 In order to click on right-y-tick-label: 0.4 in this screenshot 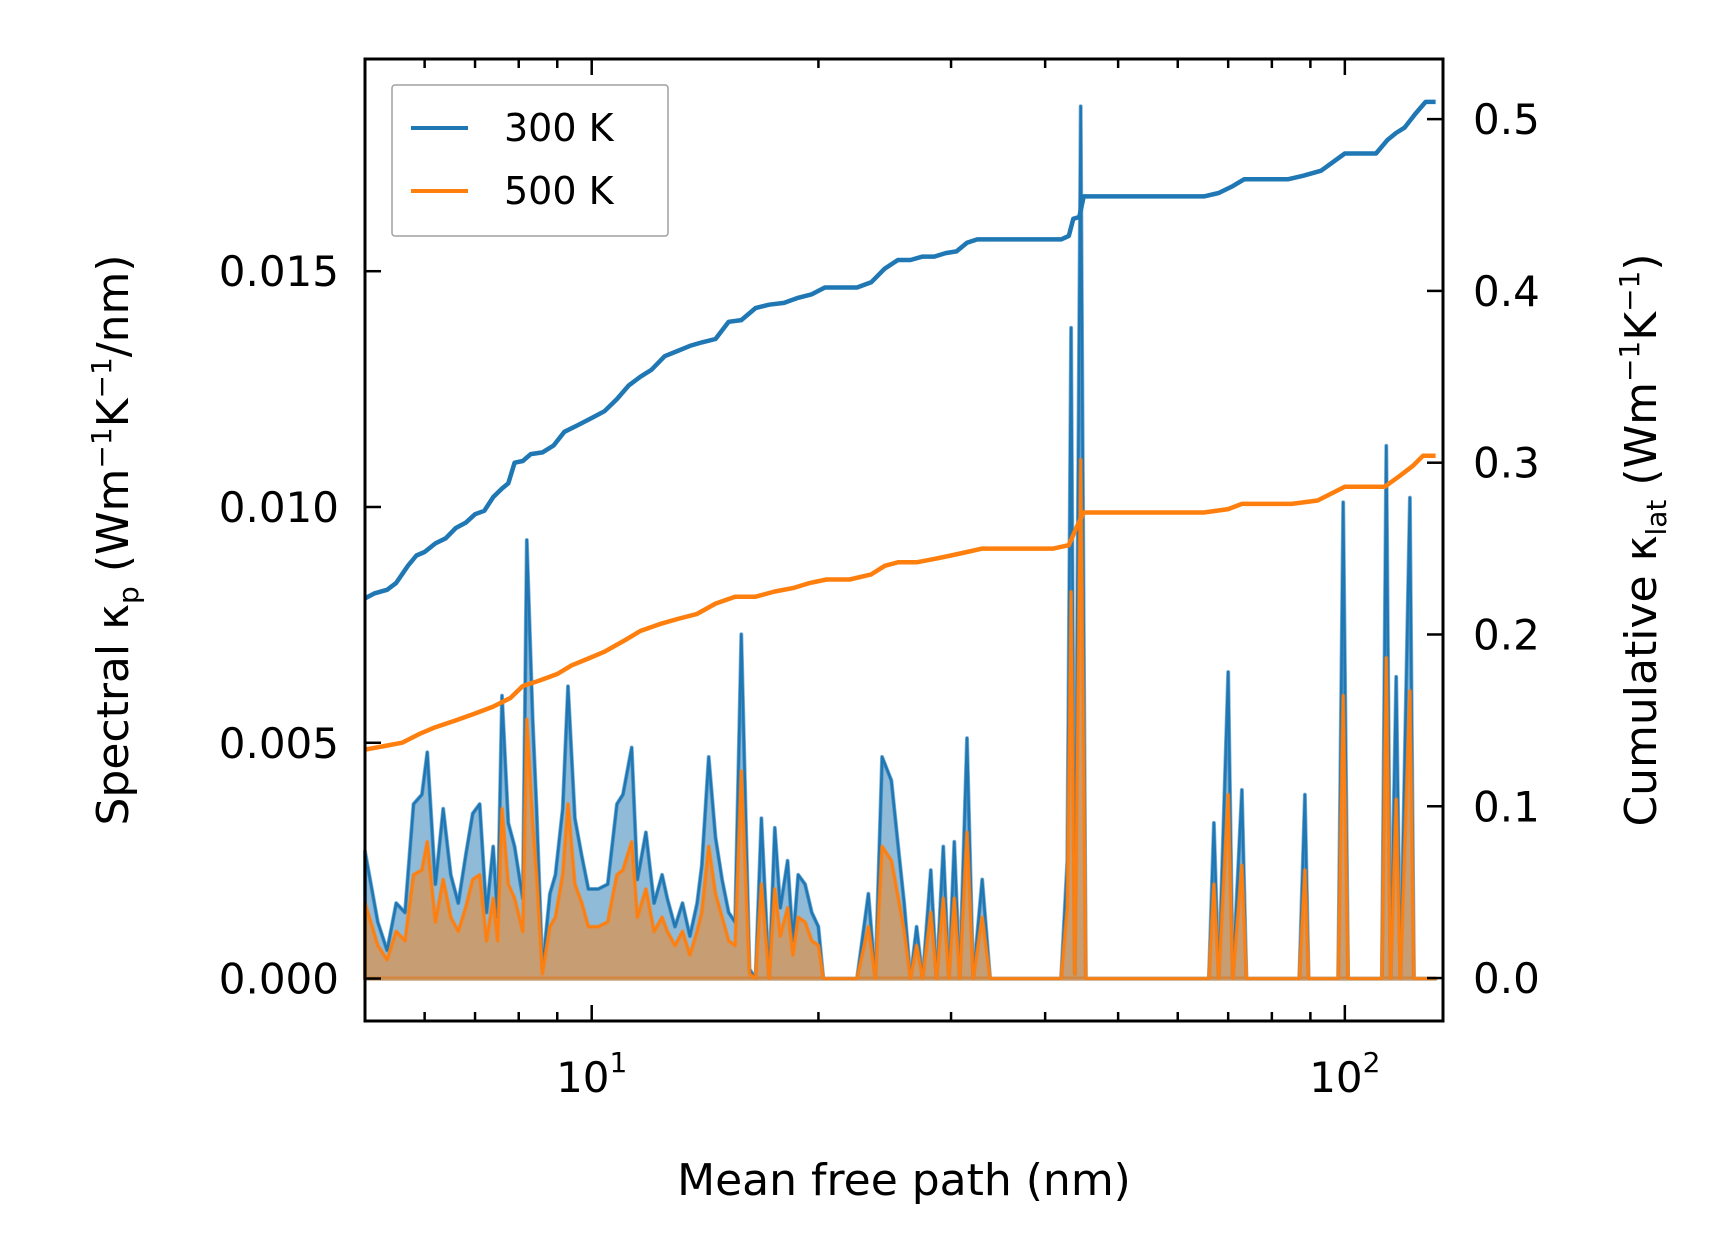, I will do `click(1506, 291)`.